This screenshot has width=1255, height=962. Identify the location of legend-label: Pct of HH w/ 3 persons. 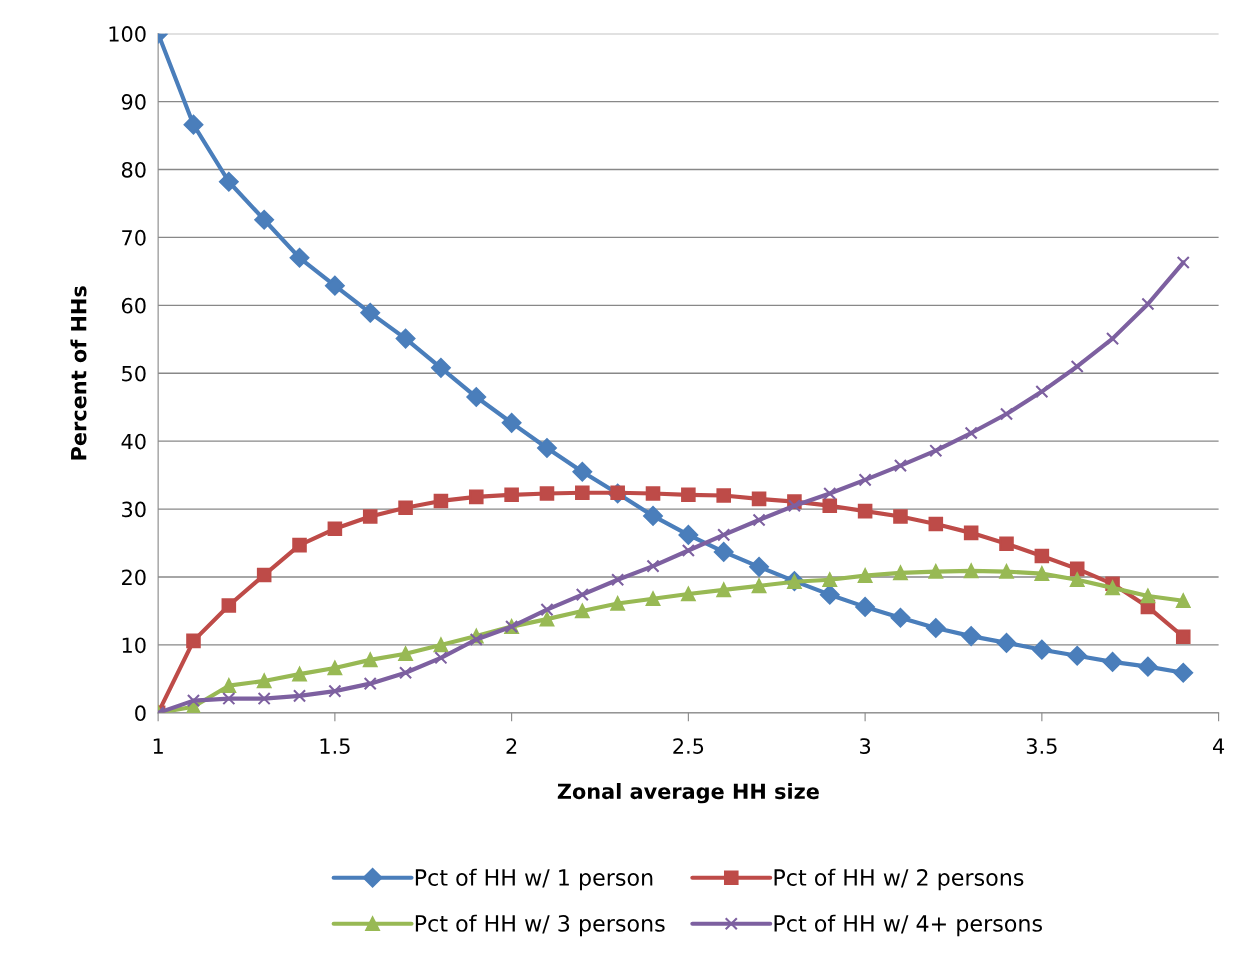
(540, 925).